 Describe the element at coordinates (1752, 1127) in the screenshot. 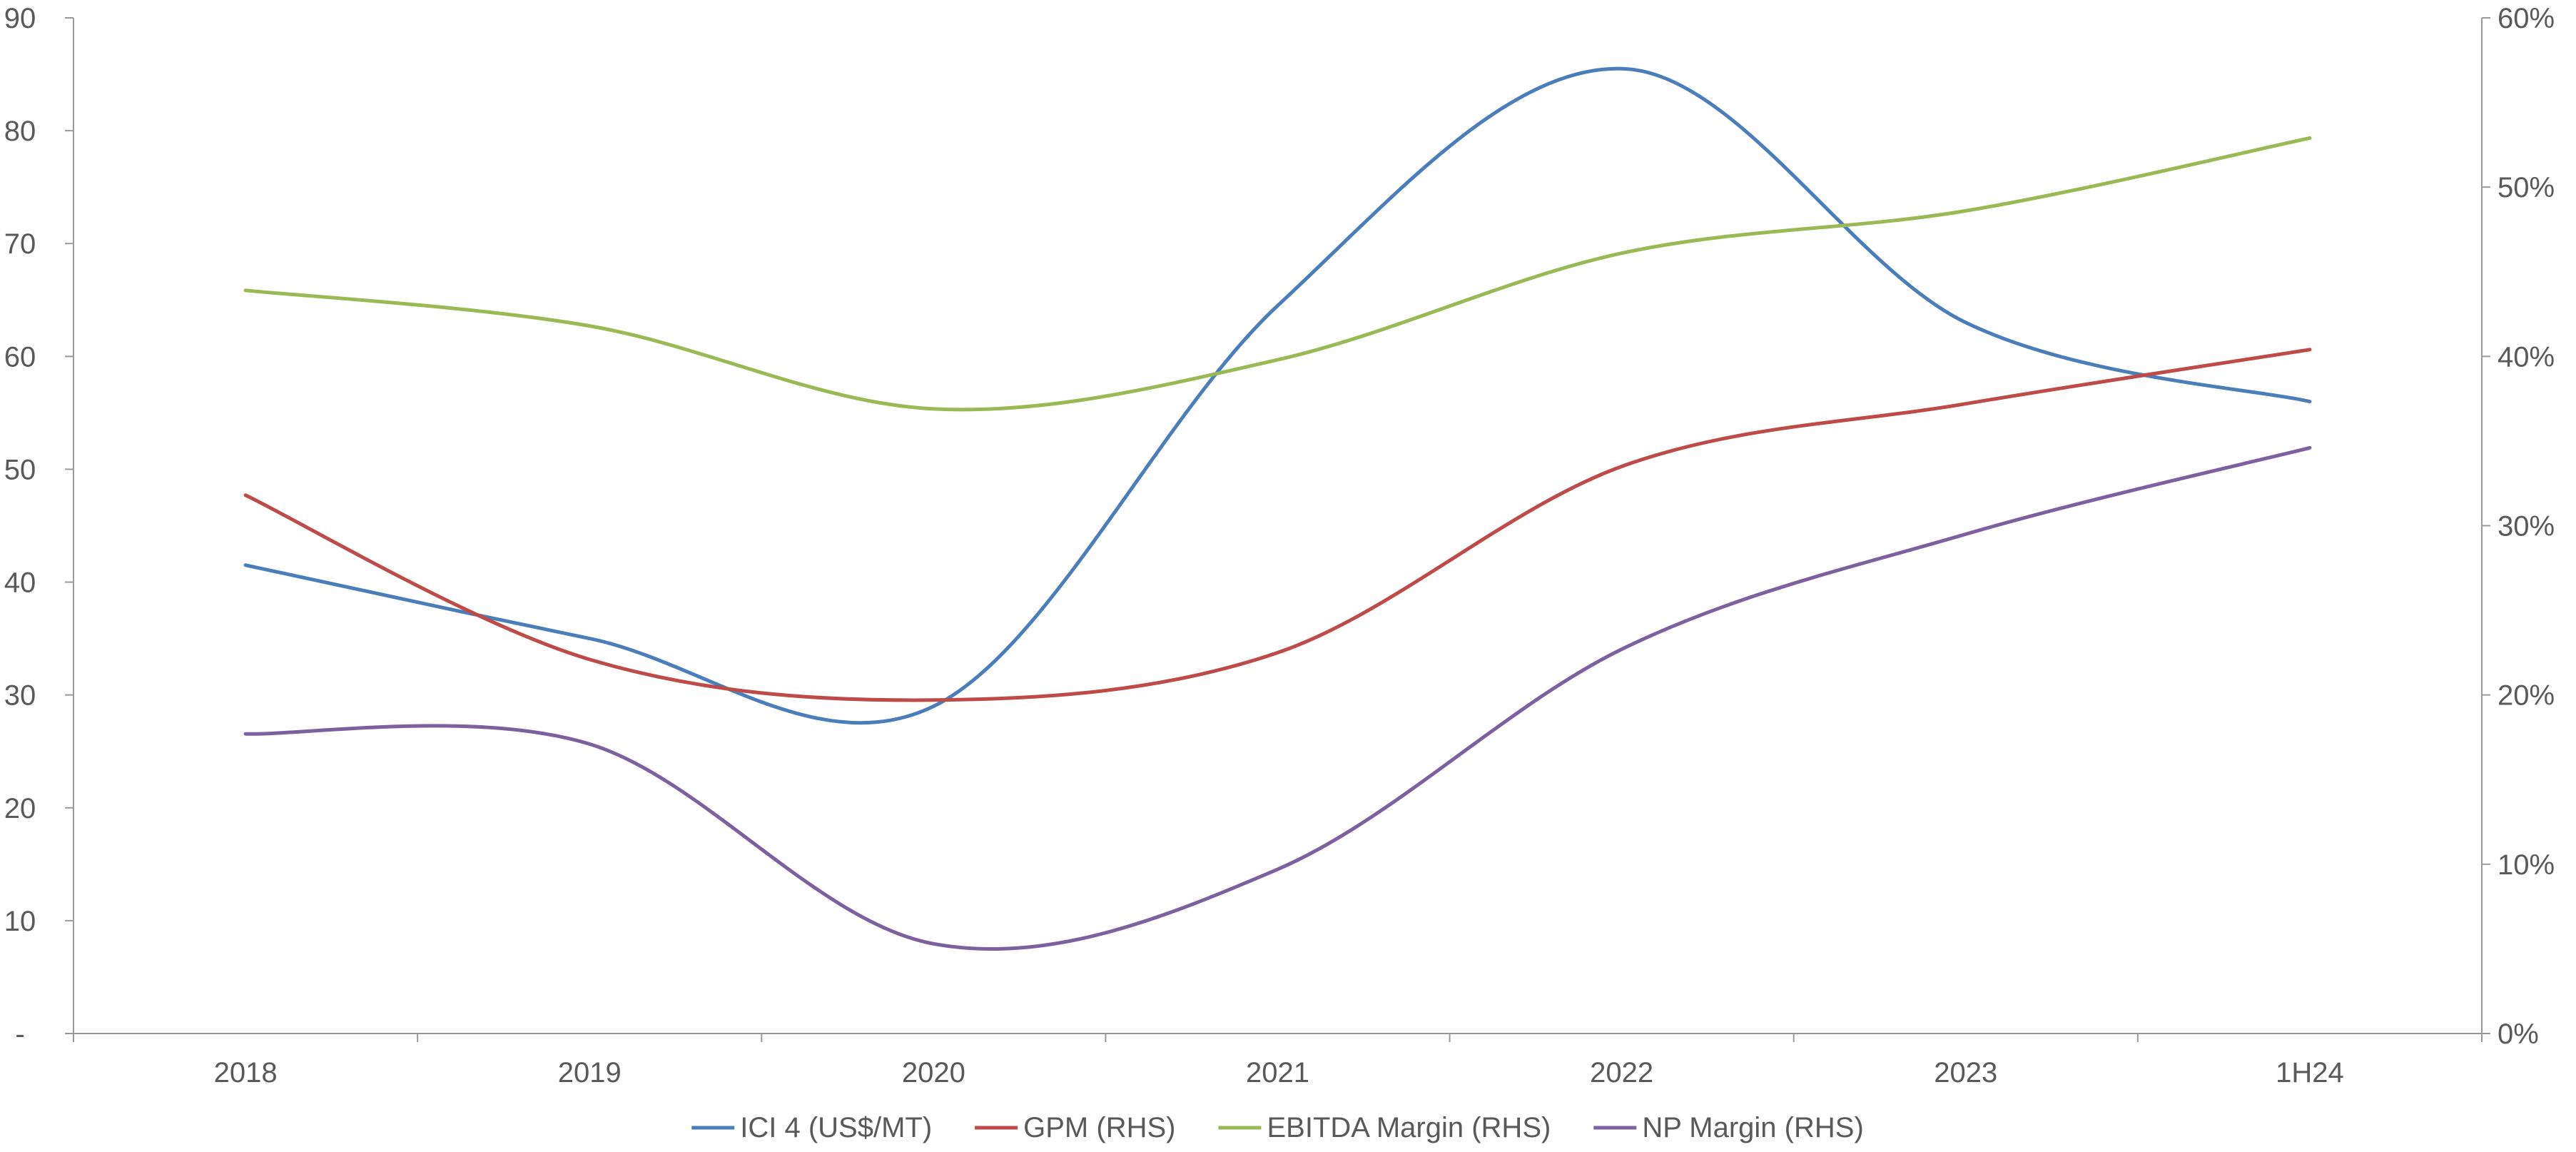

I see `legend-label-np-margin-rhs: NP Margin (RHS)` at that location.